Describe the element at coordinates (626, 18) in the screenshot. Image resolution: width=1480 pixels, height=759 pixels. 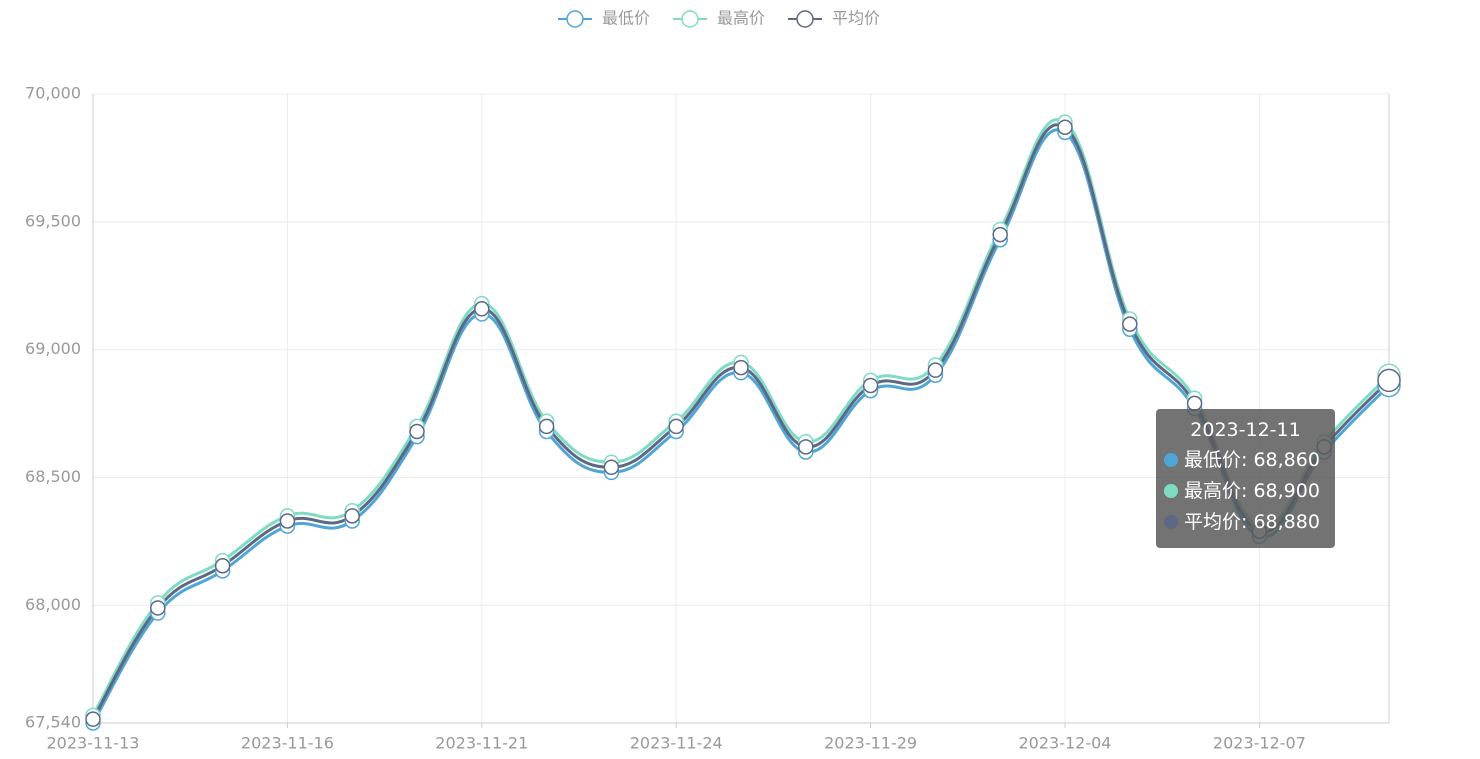
I see `legend-label: 最低价` at that location.